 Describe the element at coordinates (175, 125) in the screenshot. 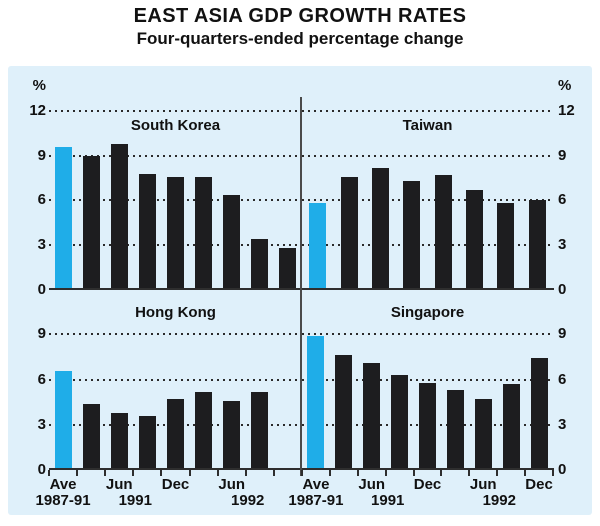

I see `panel-title: South Korea` at that location.